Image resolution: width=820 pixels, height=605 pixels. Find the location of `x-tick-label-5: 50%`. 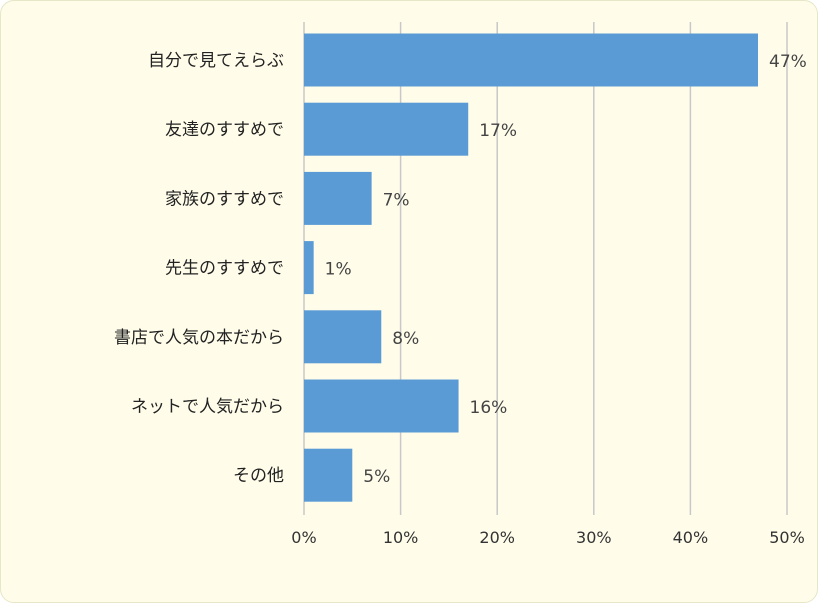

x-tick-label-5: 50% is located at coordinates (787, 537).